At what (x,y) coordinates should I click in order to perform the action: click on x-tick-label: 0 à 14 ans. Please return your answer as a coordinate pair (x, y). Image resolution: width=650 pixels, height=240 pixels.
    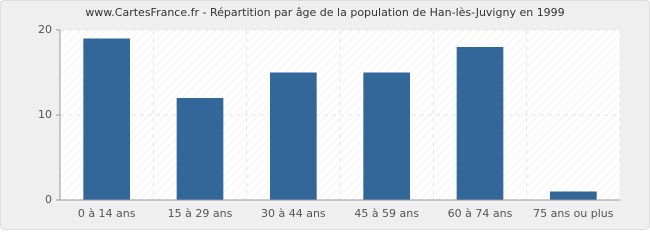
    Looking at the image, I should click on (107, 213).